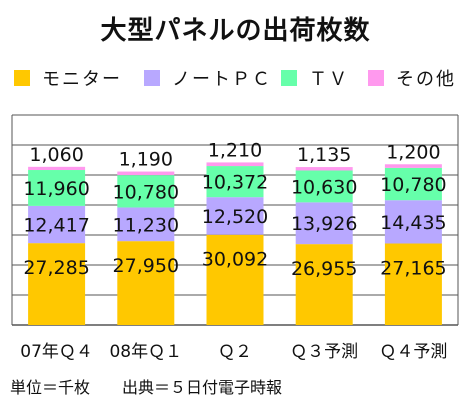 This screenshot has width=471, height=403. I want to click on value-label-monitor: 26,955, so click(324, 269).